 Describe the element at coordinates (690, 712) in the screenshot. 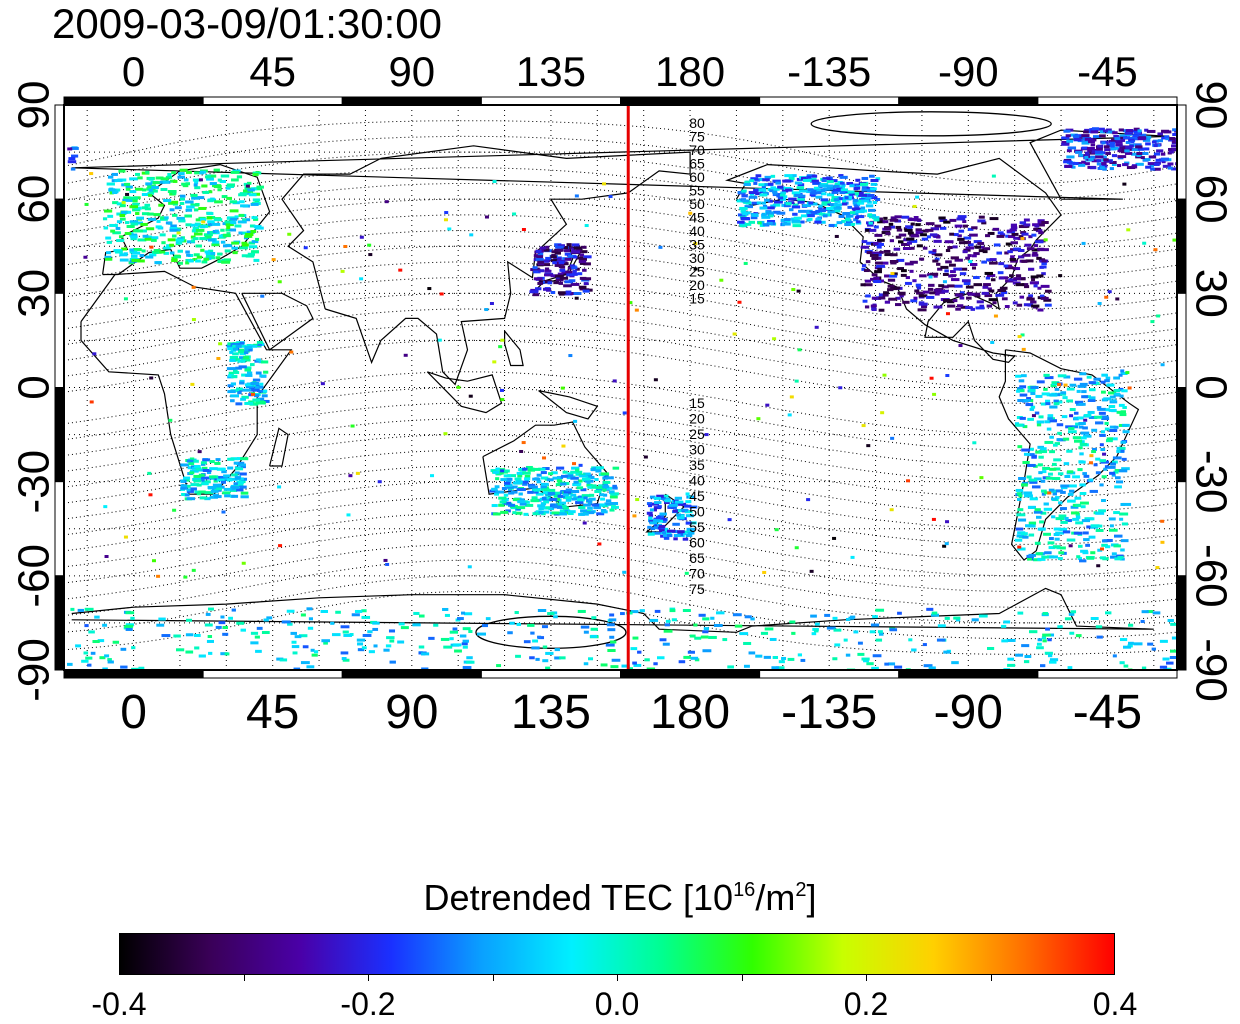

I see `lon-tick-bottom: 180` at that location.